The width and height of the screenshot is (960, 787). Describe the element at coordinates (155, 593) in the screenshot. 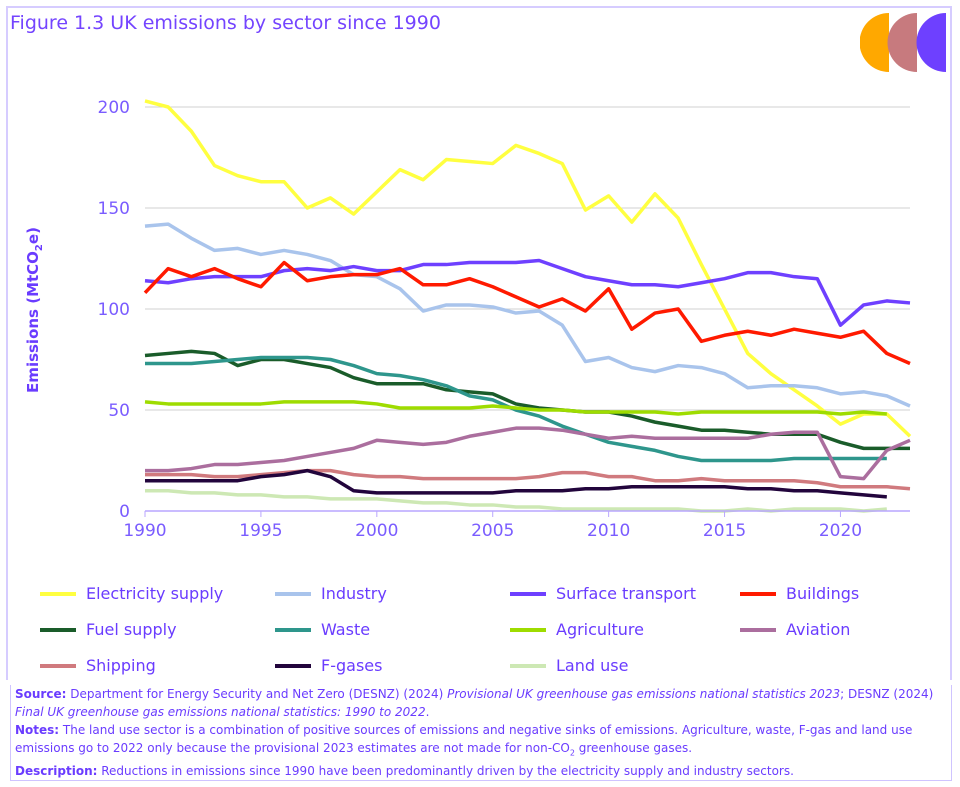

I see `legend-label: Electricity supply` at that location.